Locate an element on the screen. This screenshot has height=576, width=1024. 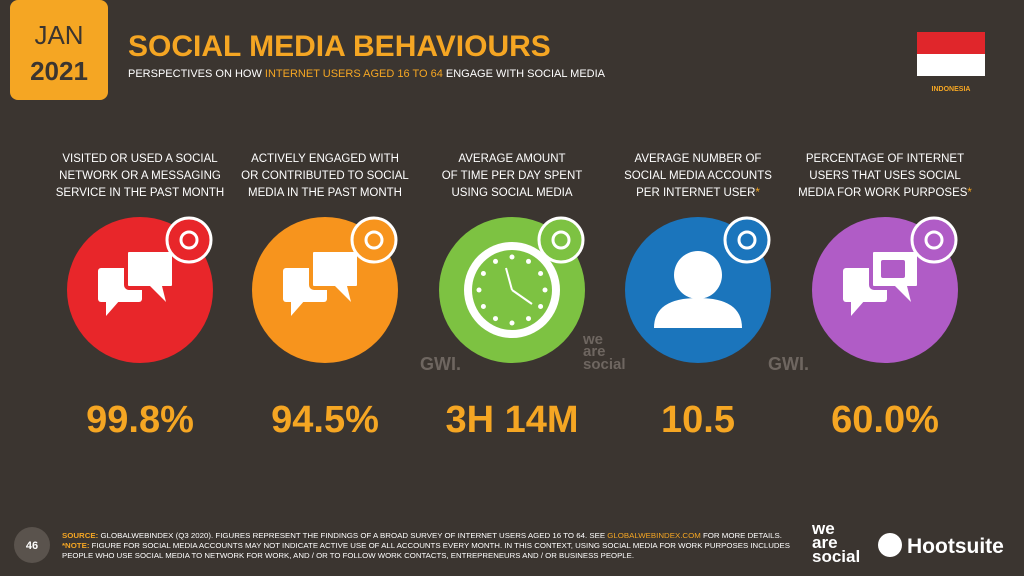
watermark-text: are is located at coordinates (594, 351).